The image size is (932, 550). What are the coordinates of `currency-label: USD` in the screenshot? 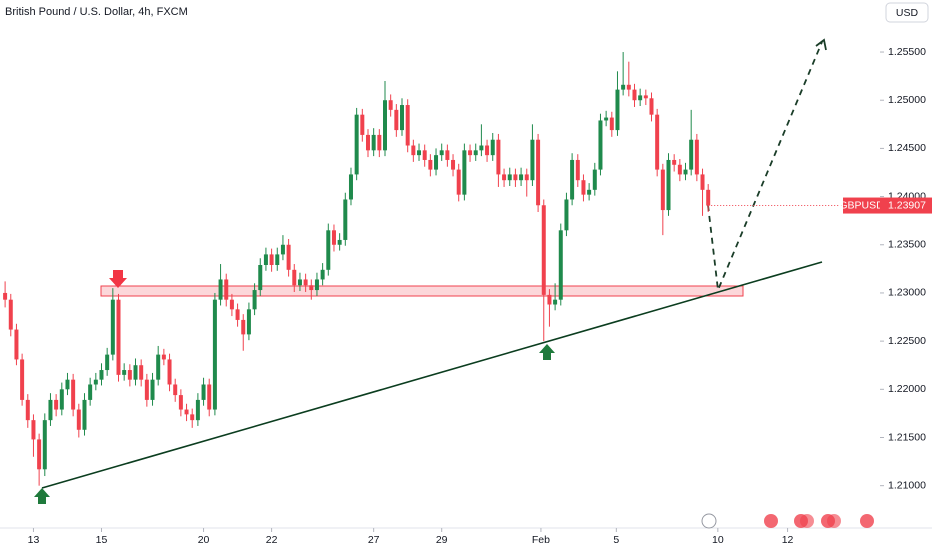 It's located at (907, 13).